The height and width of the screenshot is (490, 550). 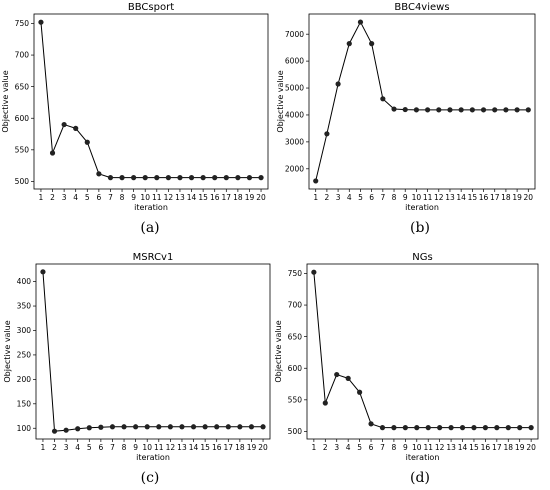 What do you see at coordinates (24, 403) in the screenshot?
I see `chart-3-ytick-label: 150` at bounding box center [24, 403].